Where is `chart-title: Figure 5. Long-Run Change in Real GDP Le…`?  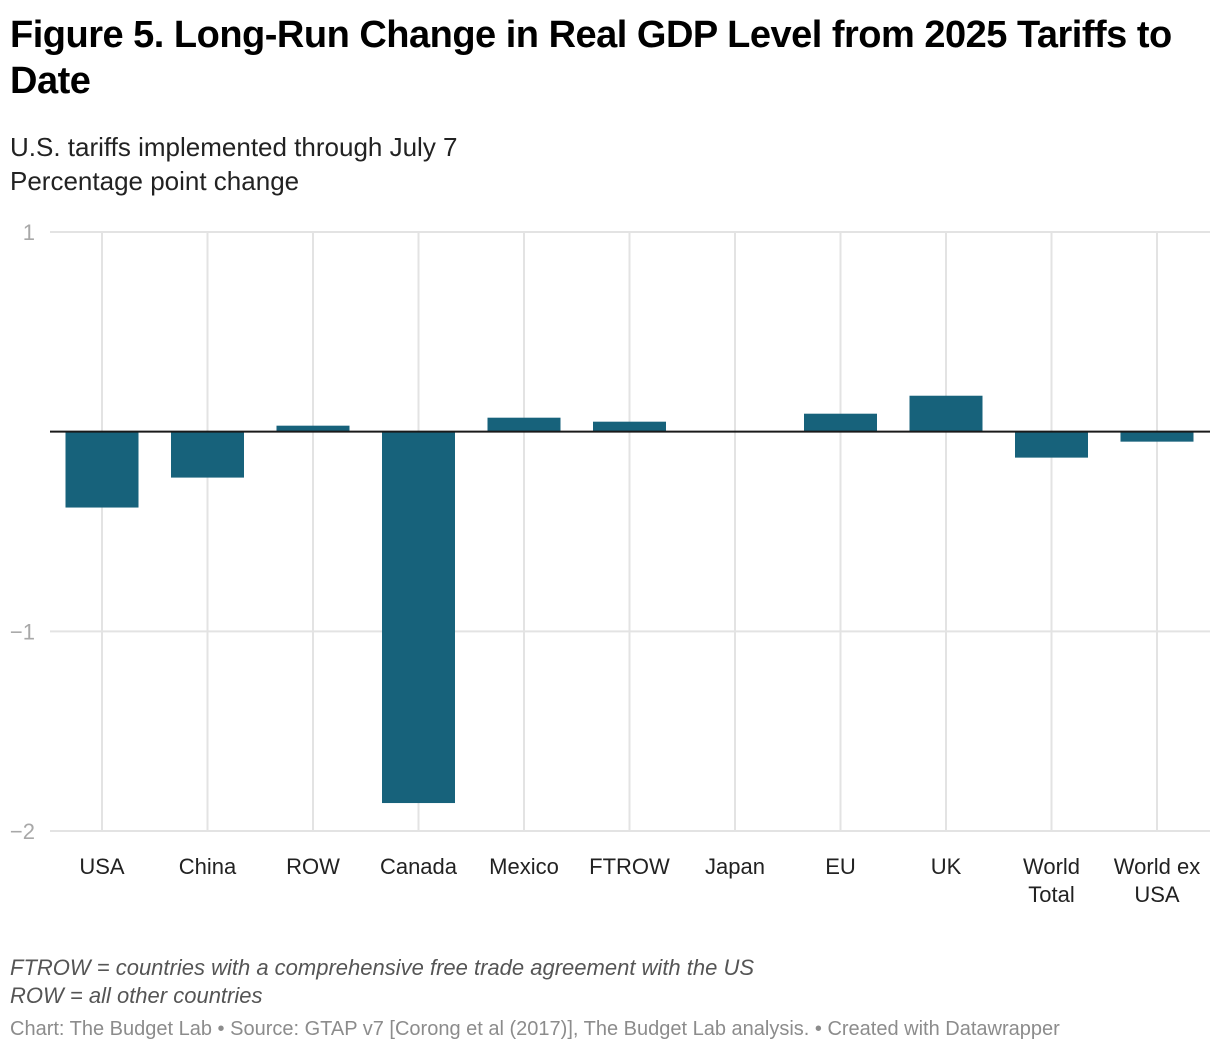 chart-title: Figure 5. Long-Run Change in Real GDP Le… is located at coordinates (591, 58).